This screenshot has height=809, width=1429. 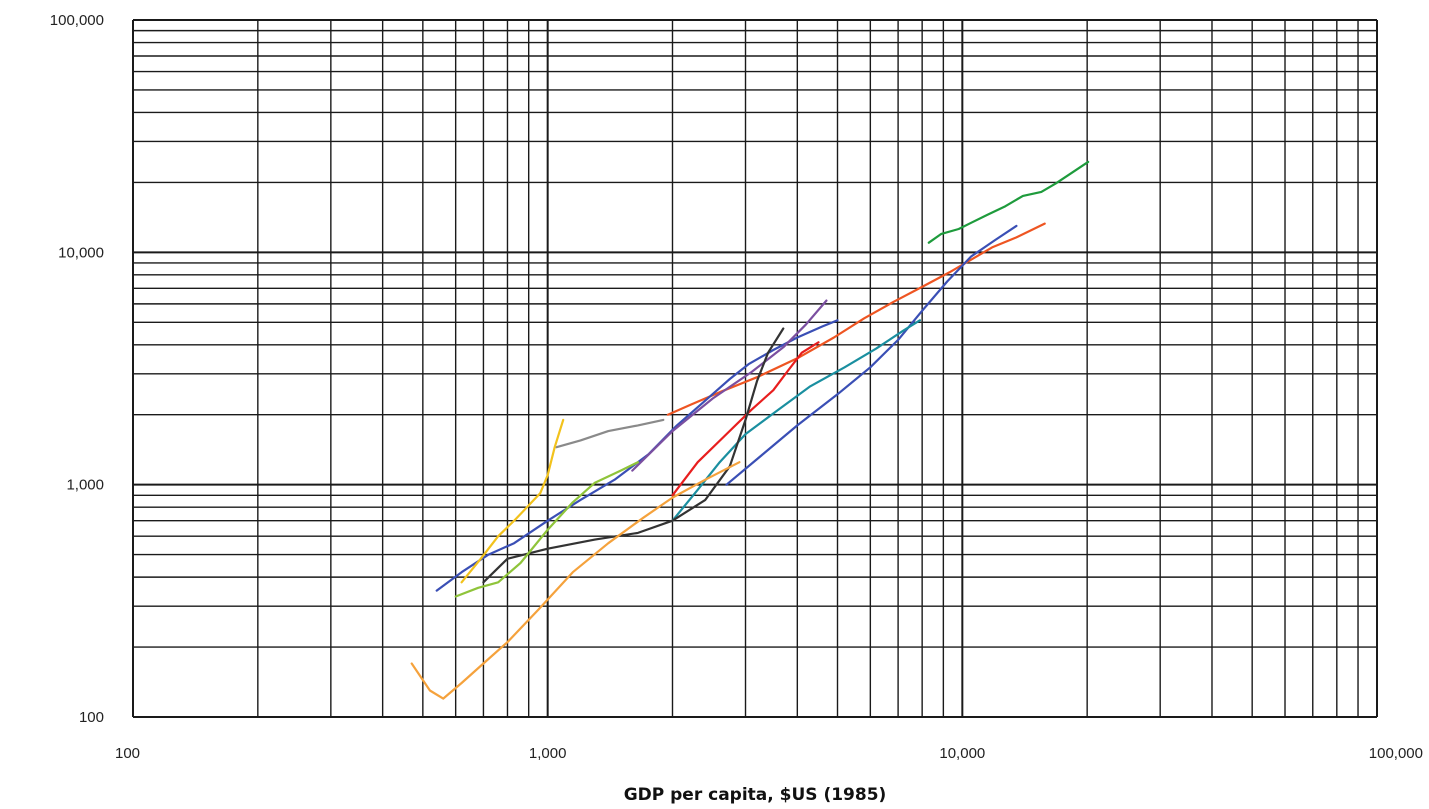 What do you see at coordinates (1396, 753) in the screenshot?
I see `x-tick-label: 100,000` at bounding box center [1396, 753].